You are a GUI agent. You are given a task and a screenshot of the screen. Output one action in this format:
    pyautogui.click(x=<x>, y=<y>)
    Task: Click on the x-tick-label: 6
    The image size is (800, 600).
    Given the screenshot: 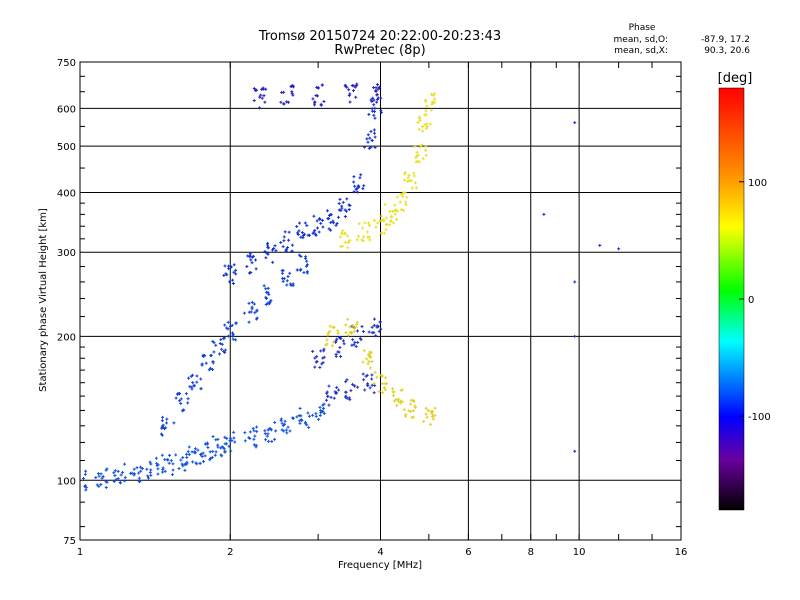 What is the action you would take?
    pyautogui.click(x=468, y=552)
    